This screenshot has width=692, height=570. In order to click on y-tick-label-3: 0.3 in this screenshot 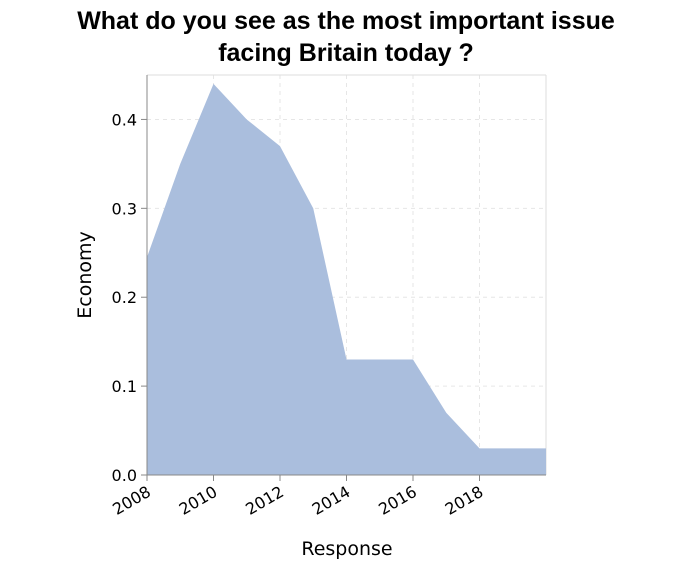, I will do `click(124, 208)`.